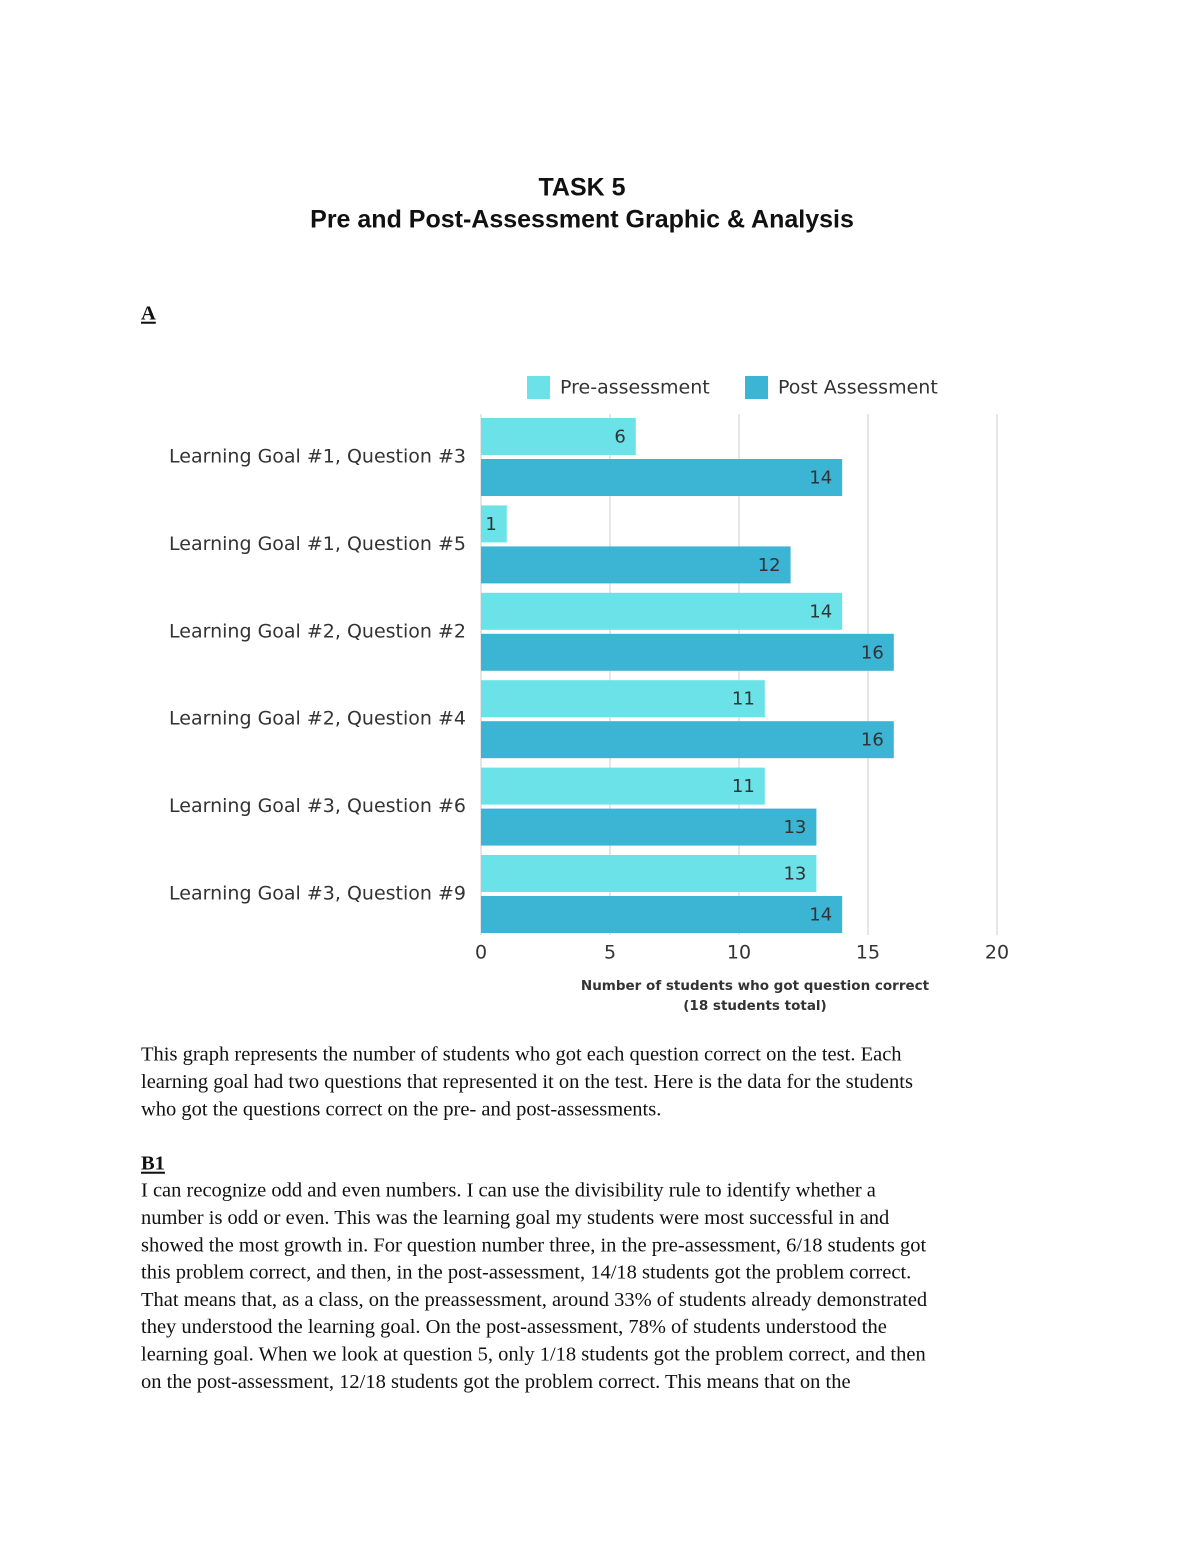 The height and width of the screenshot is (1553, 1200). Describe the element at coordinates (317, 806) in the screenshot. I see `y-tick-label: Learning Goal #3, Question #6` at that location.